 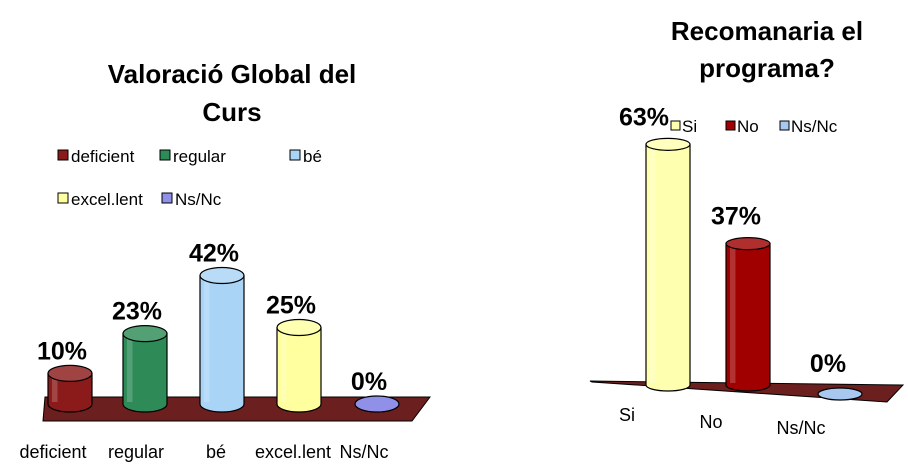 I want to click on chart1-legend: deficient regular bé excel.lent Ns/Nc, so click(x=189, y=178).